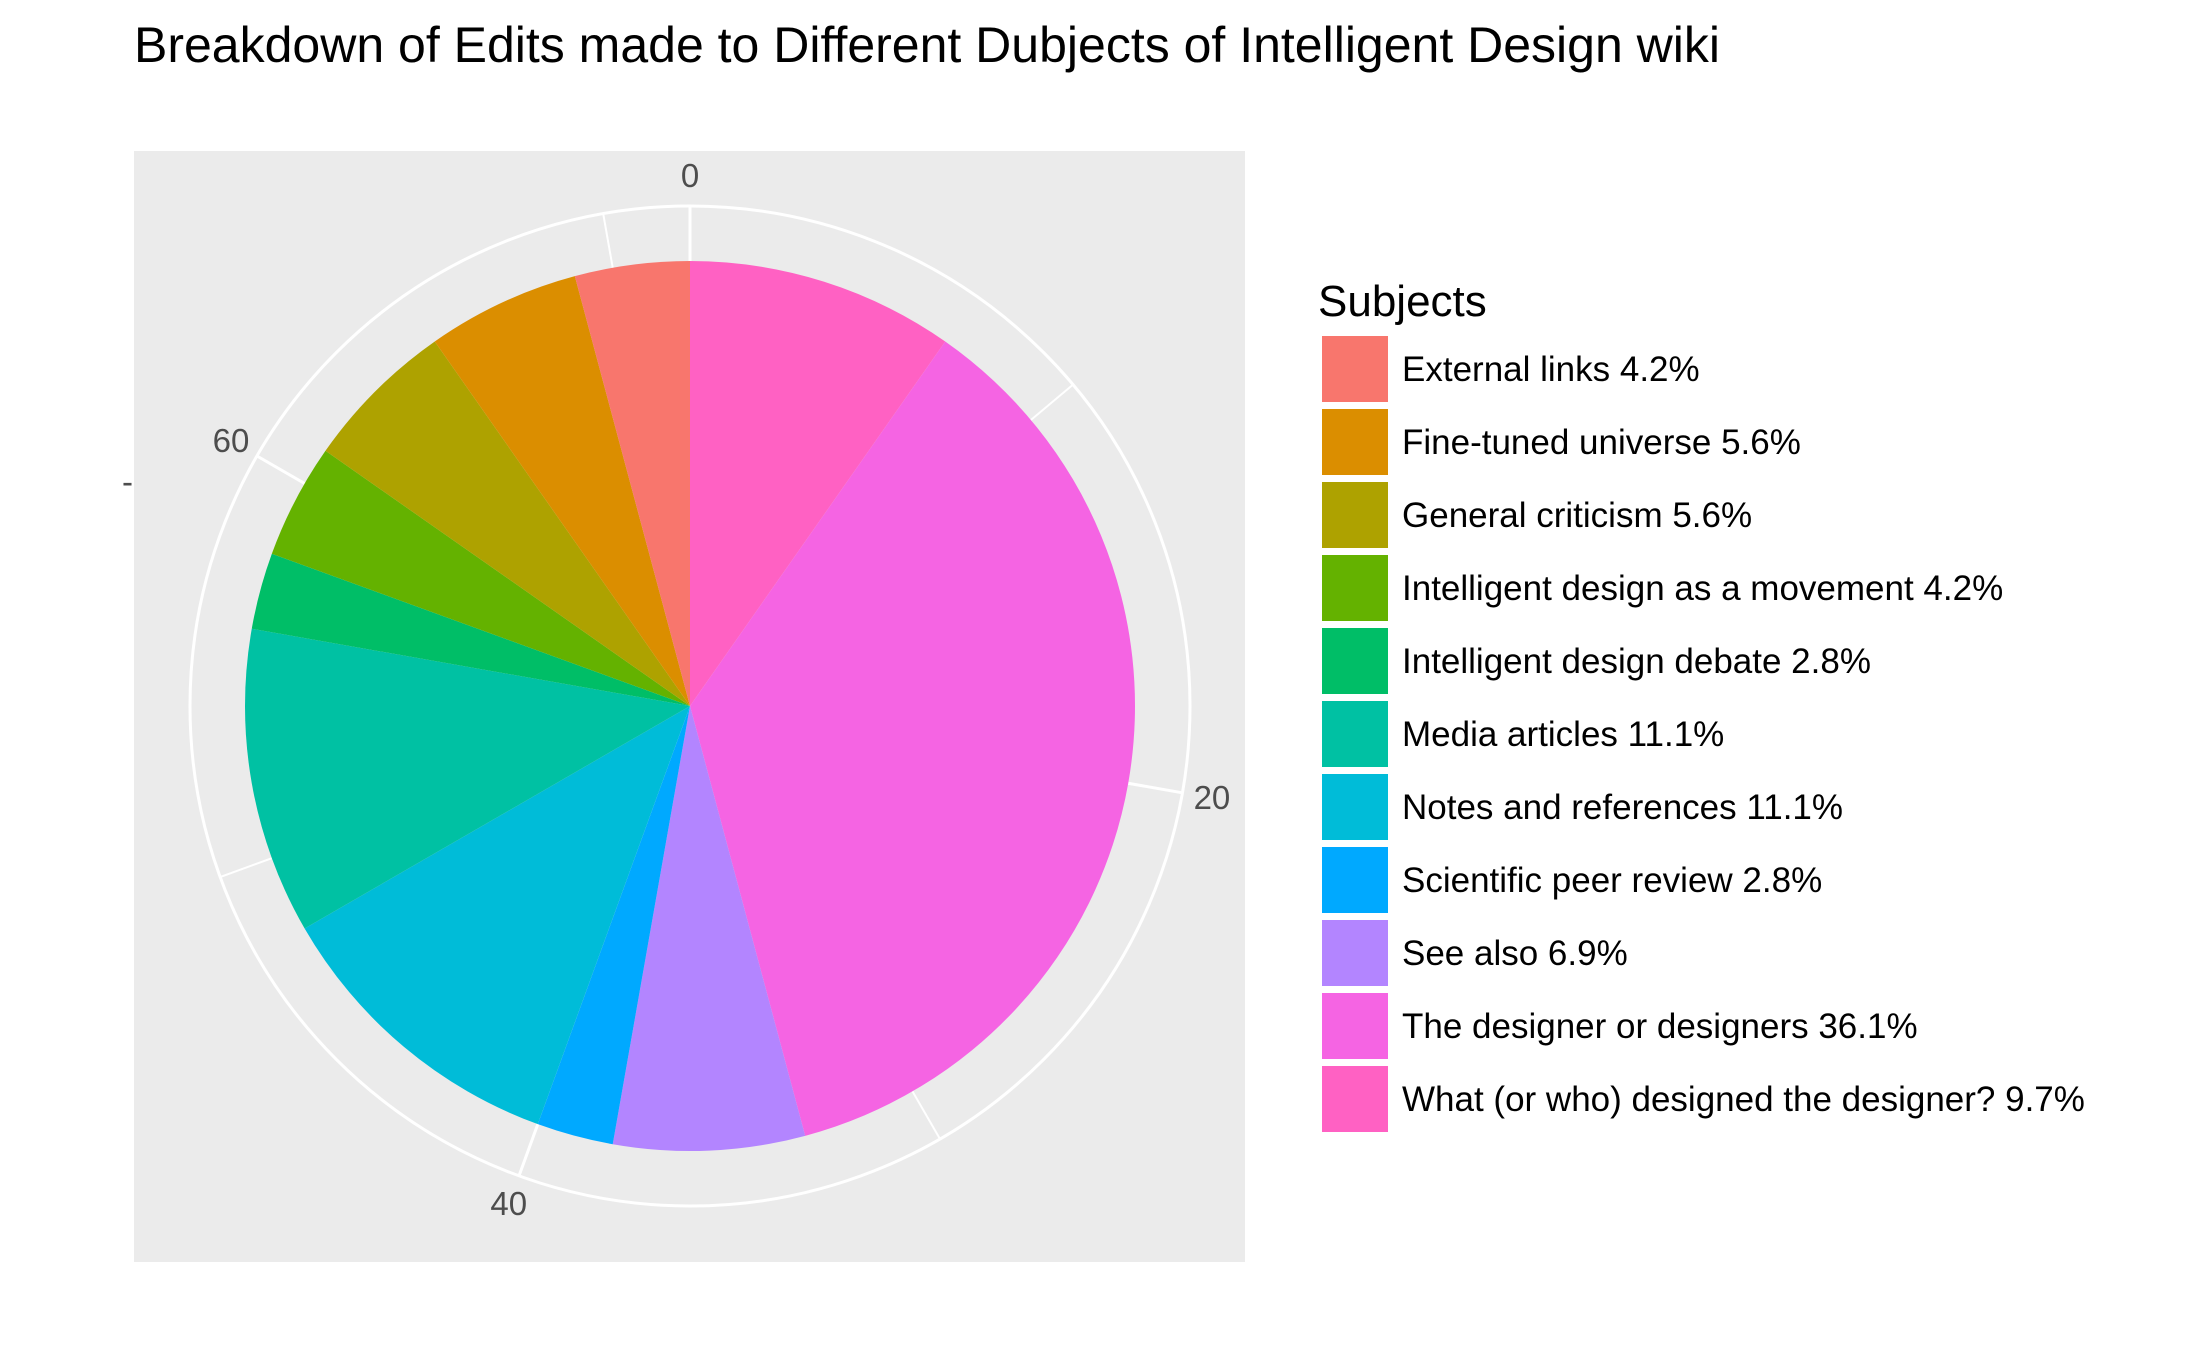 The width and height of the screenshot is (2187, 1350). I want to click on legend-label: Intelligent design debate 2.8%, so click(1636, 661).